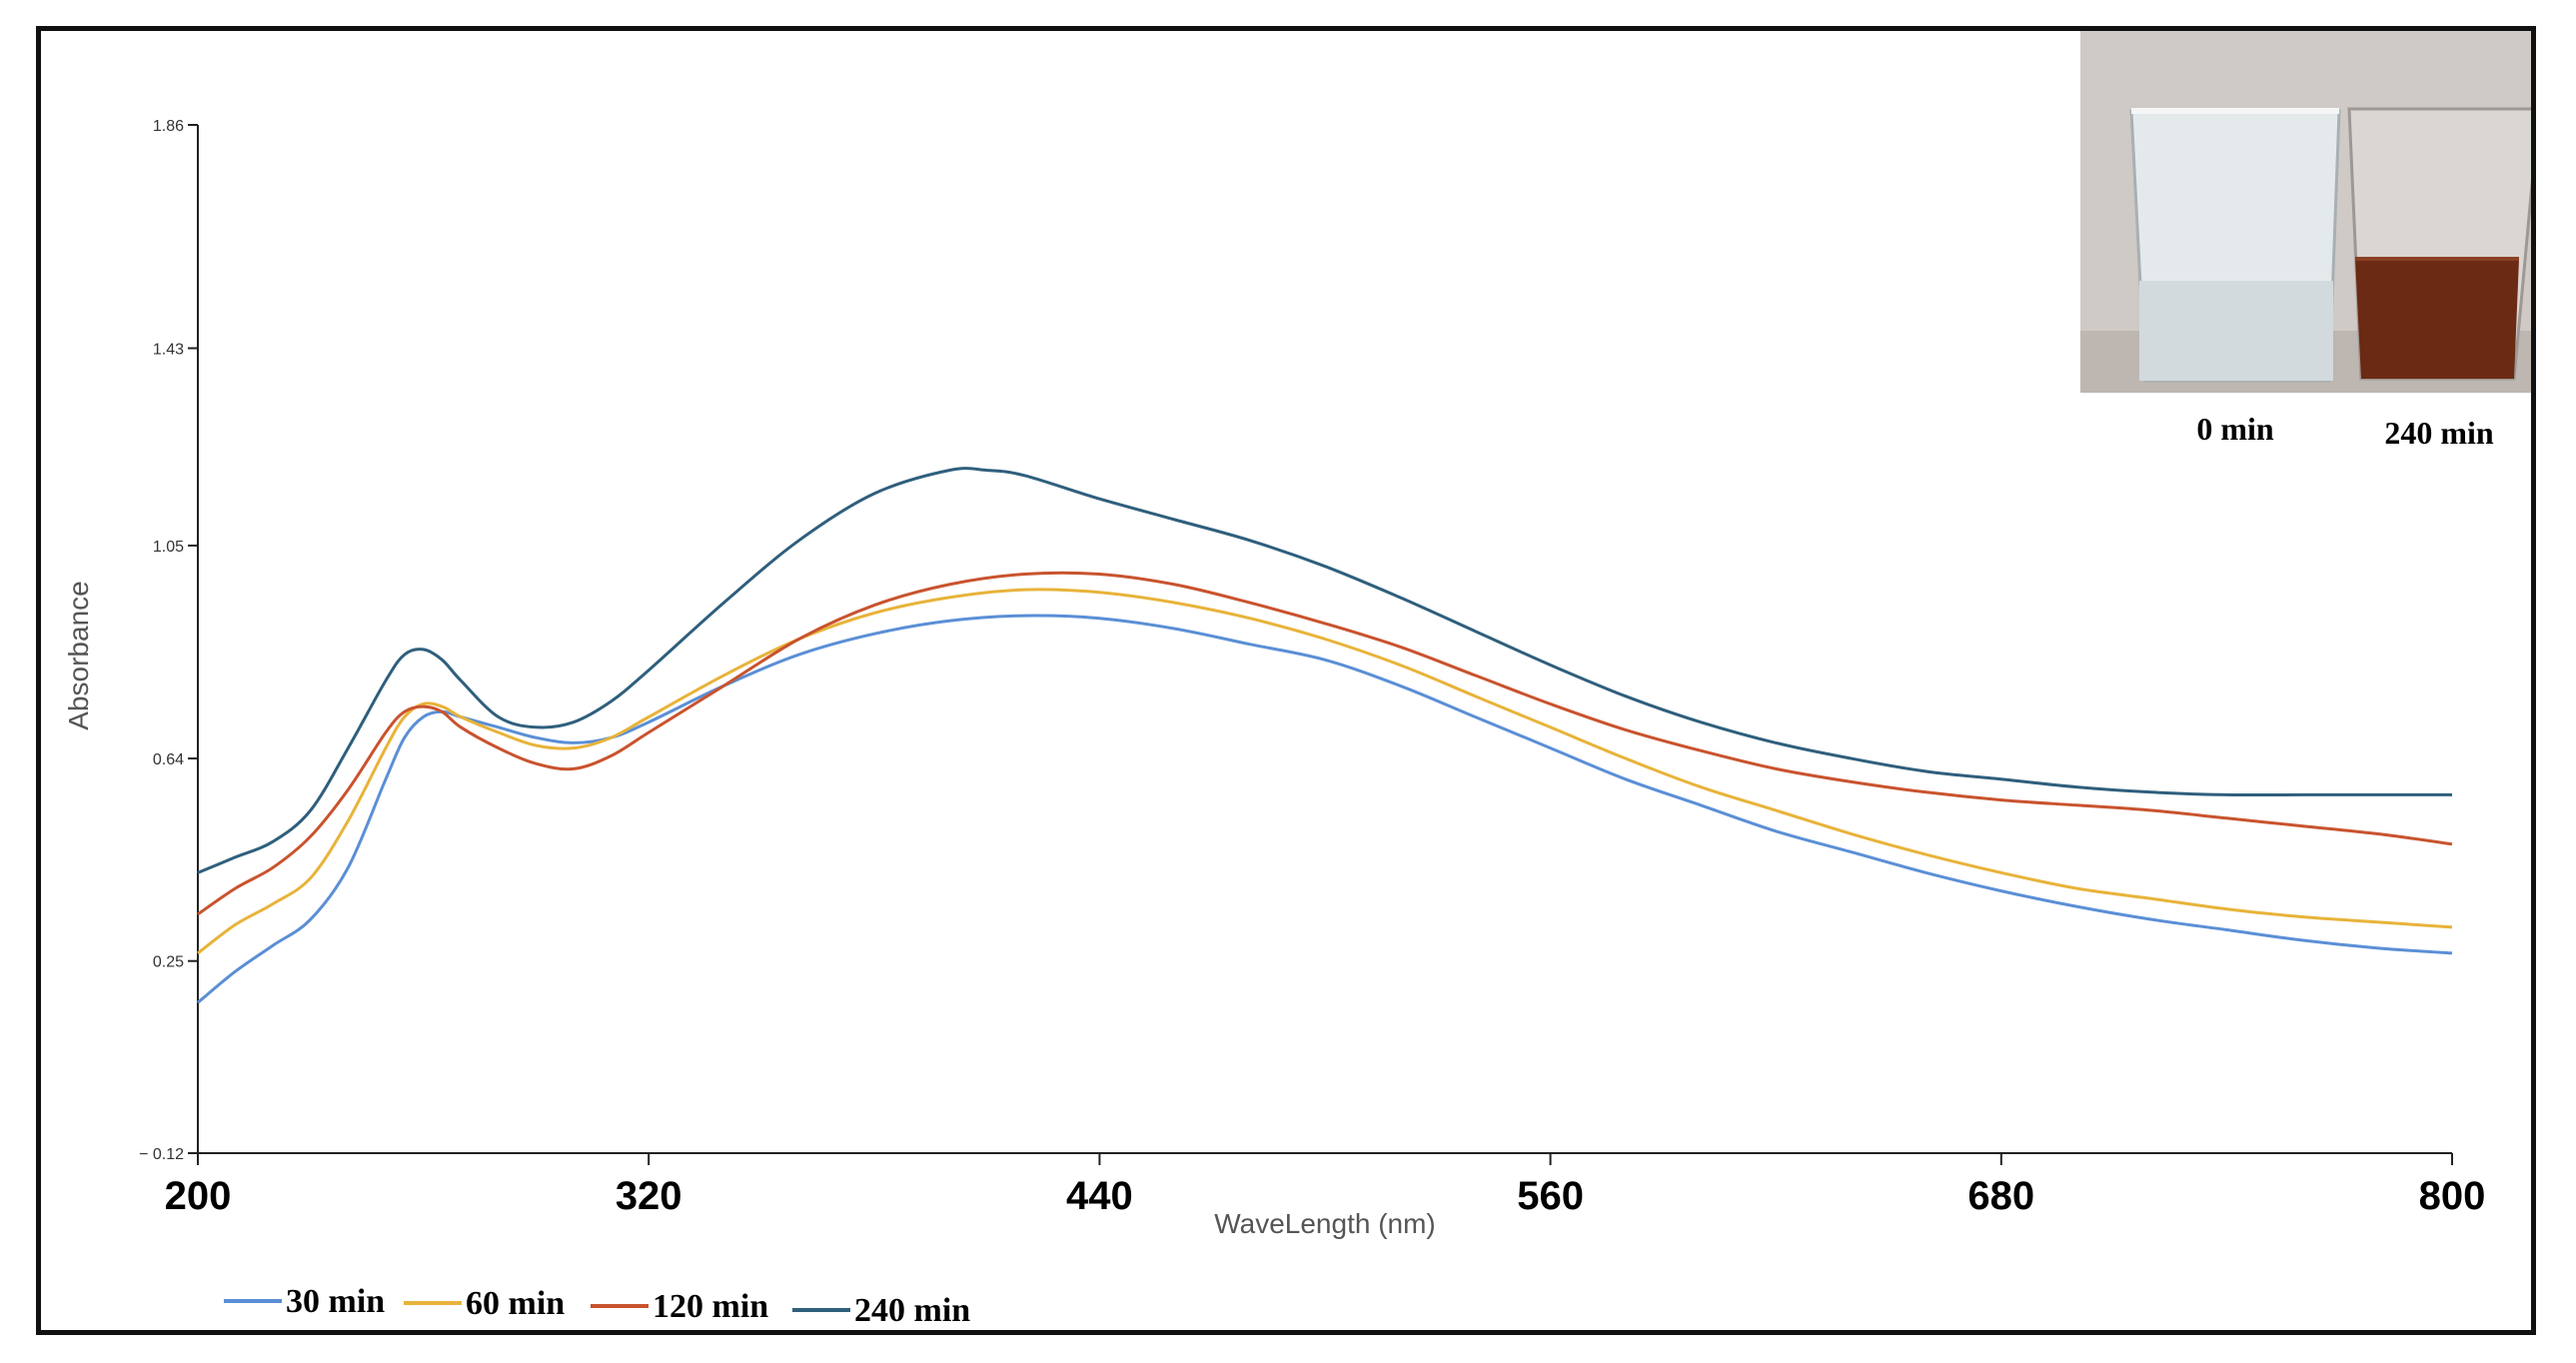  What do you see at coordinates (2235, 429) in the screenshot?
I see `inset-label-0min: 0 min` at bounding box center [2235, 429].